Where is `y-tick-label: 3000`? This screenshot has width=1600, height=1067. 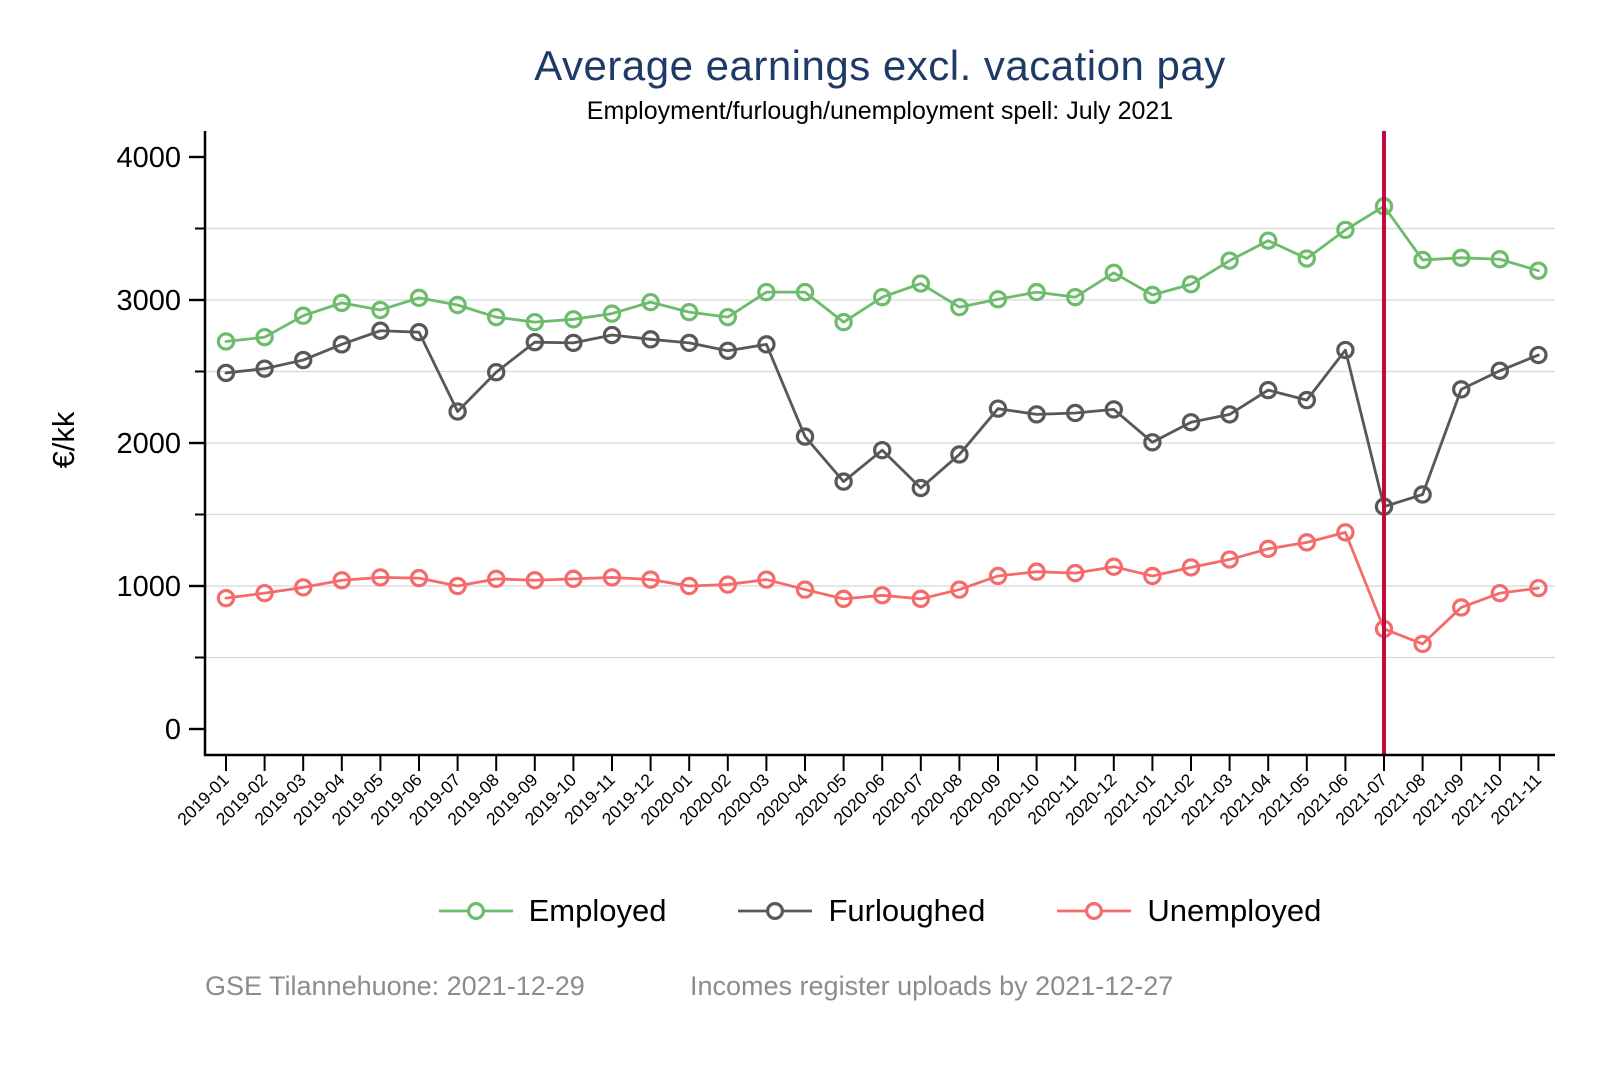
y-tick-label: 3000 is located at coordinates (148, 301).